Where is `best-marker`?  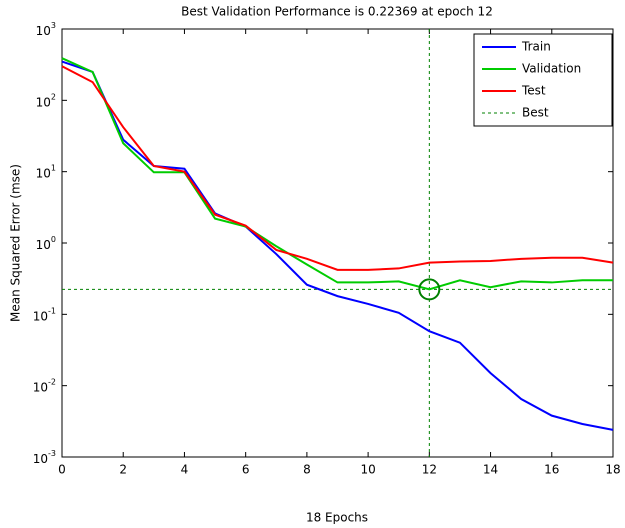 best-marker is located at coordinates (429, 289).